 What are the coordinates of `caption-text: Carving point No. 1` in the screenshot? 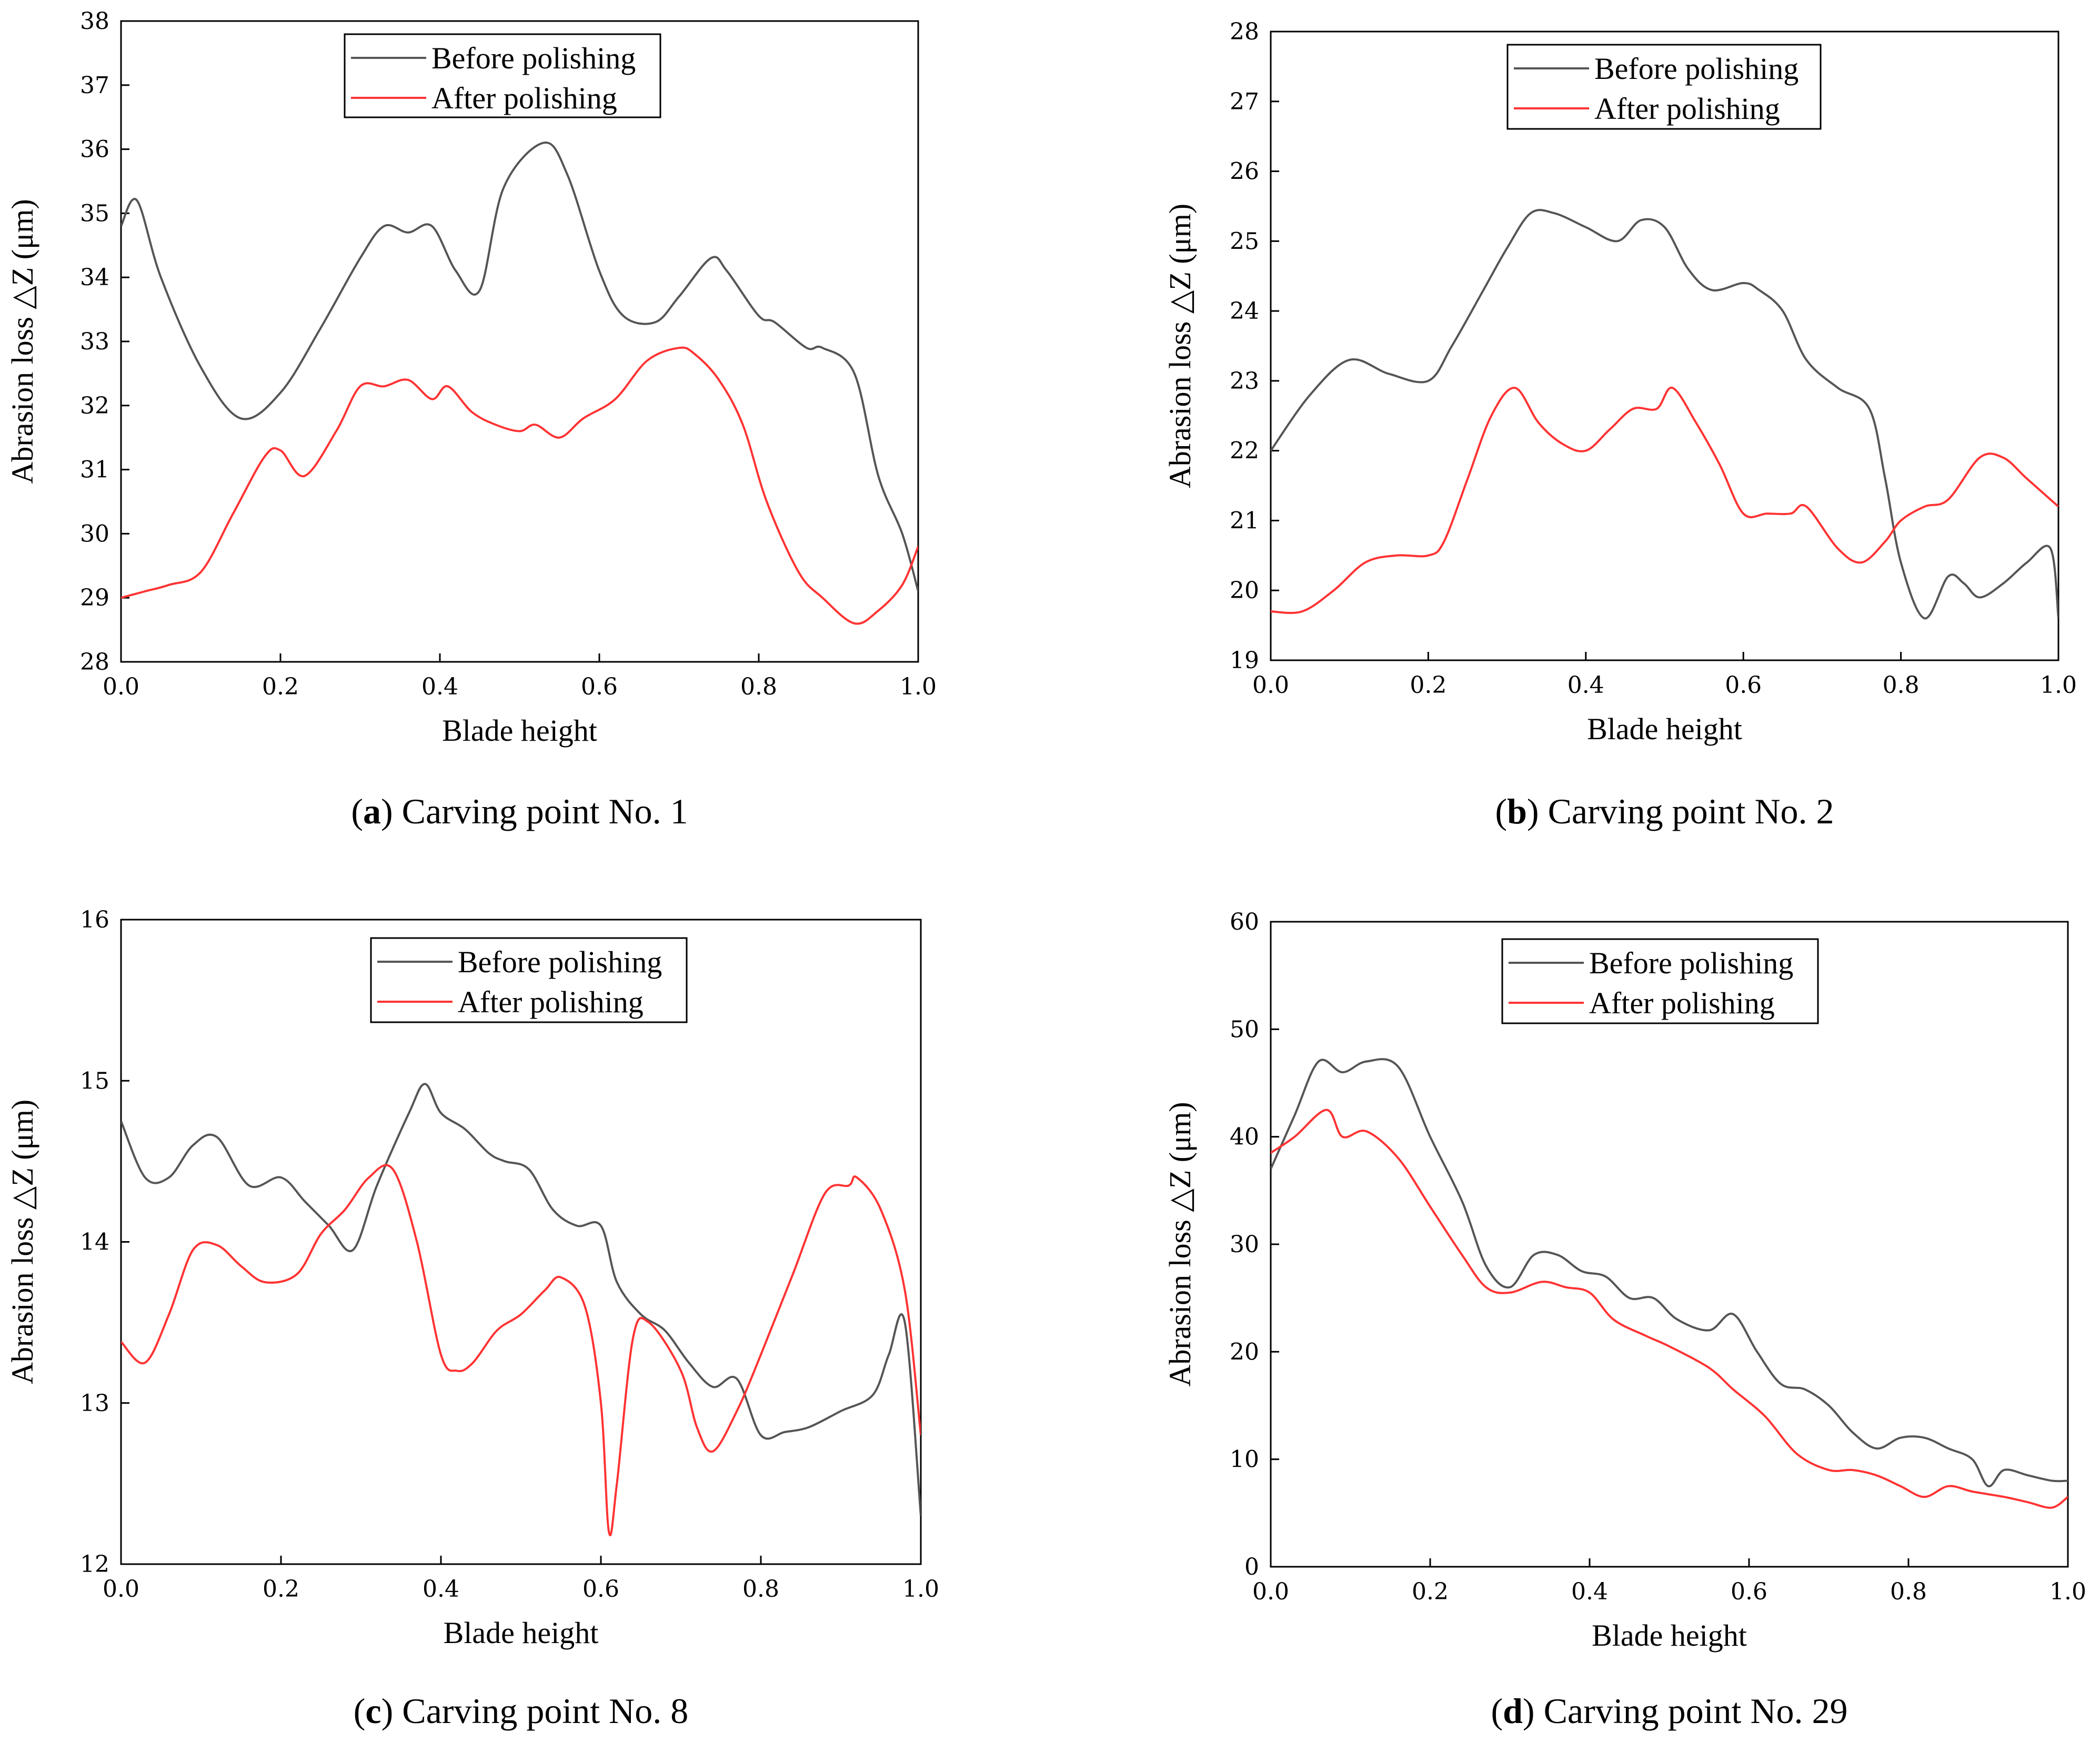 It's located at (545, 811).